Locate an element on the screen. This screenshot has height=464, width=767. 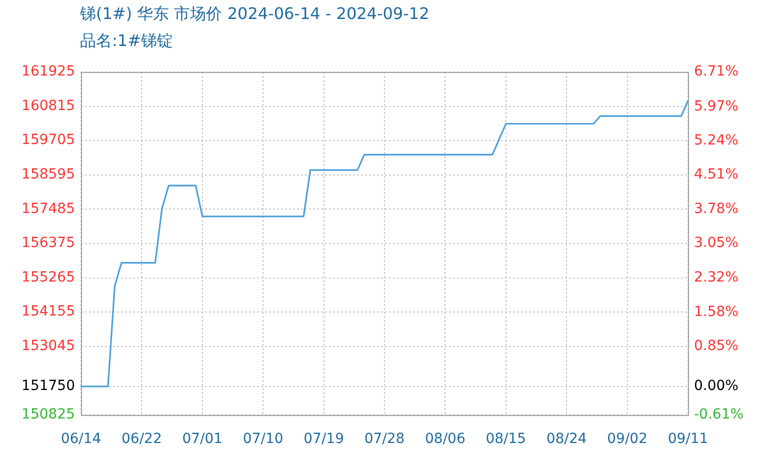
y2-tick-label: 3.78% is located at coordinates (716, 208).